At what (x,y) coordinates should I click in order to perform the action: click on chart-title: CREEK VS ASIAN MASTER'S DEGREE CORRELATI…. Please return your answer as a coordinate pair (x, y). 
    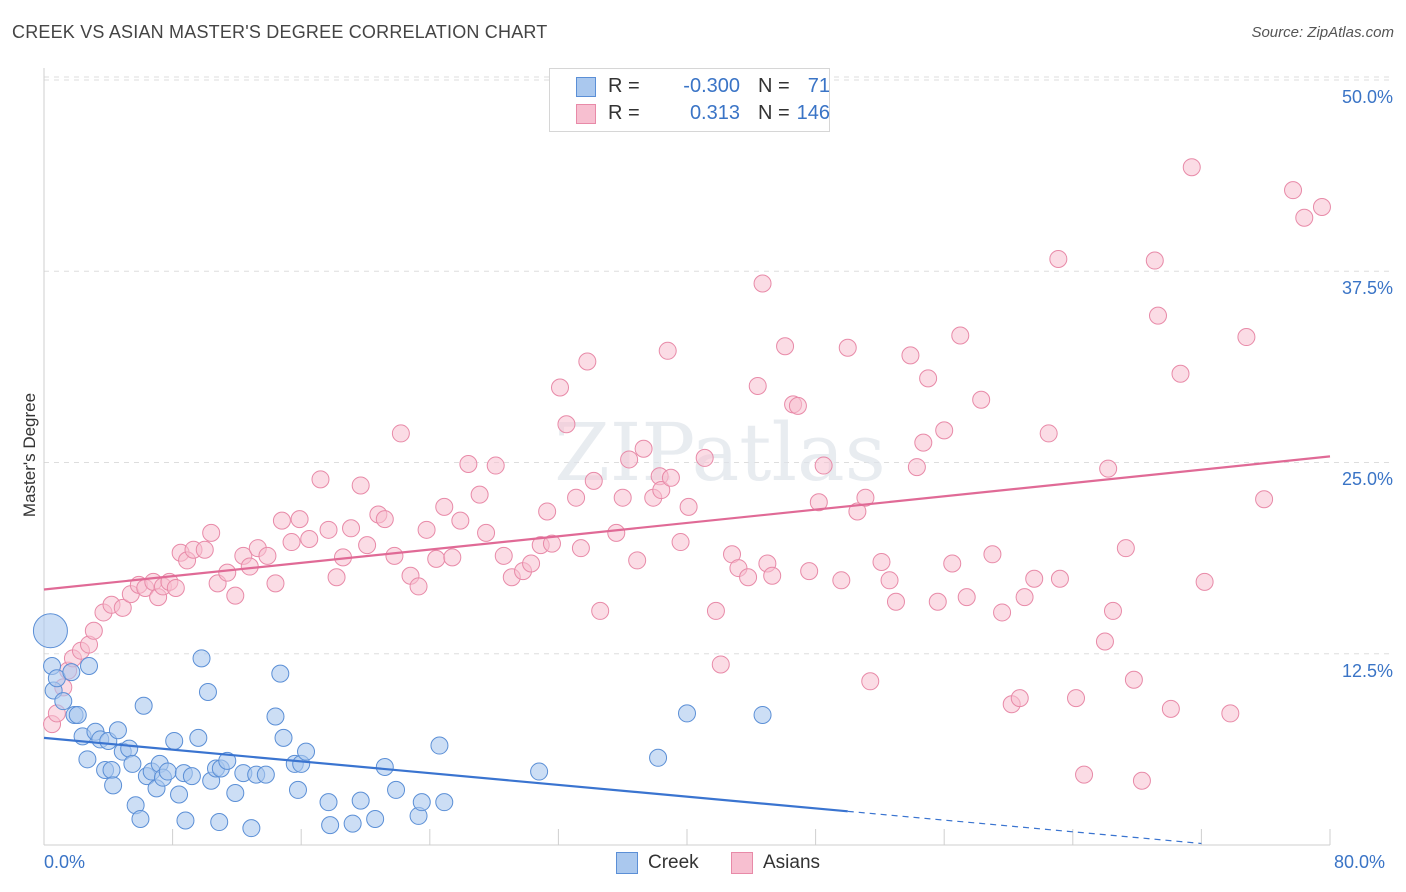
    Looking at the image, I should click on (280, 32).